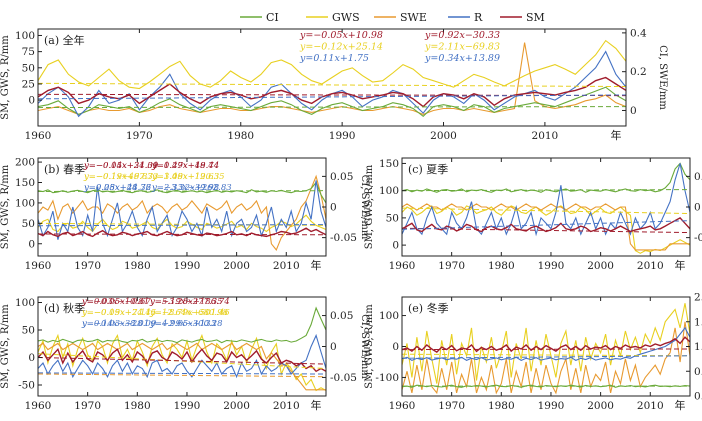 This screenshot has height=421, width=702. I want to click on y-right-tick-label: 0.4, so click(638, 33).